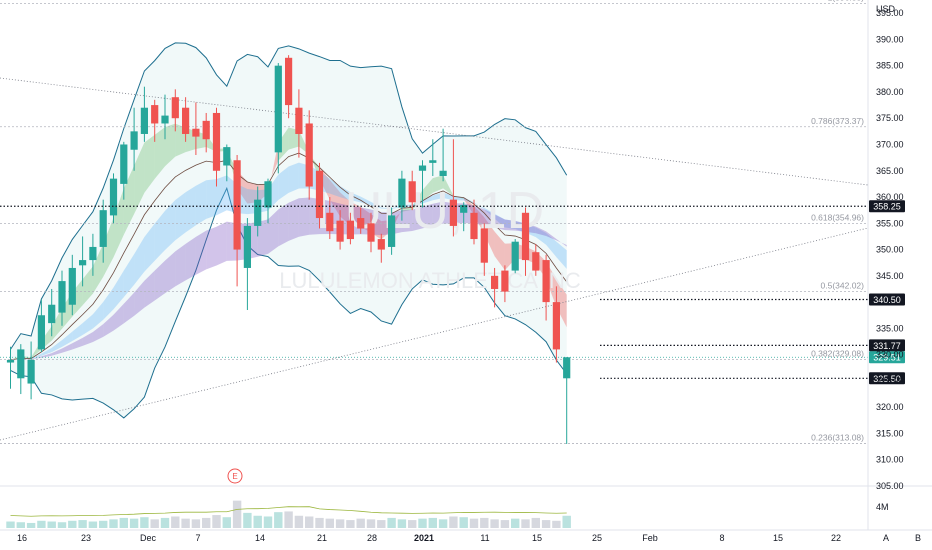 The image size is (932, 550). I want to click on earnings-marker: E, so click(235, 476).